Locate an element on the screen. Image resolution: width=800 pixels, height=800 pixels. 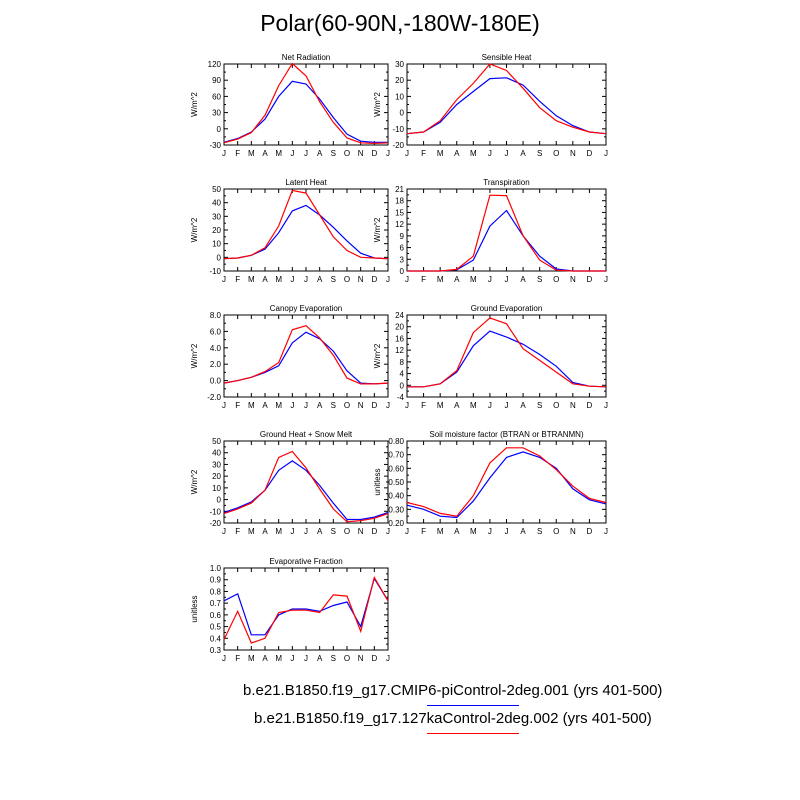
chart-title: Soil moisture factor (BTRAN or BTRANMN) is located at coordinates (506, 434).